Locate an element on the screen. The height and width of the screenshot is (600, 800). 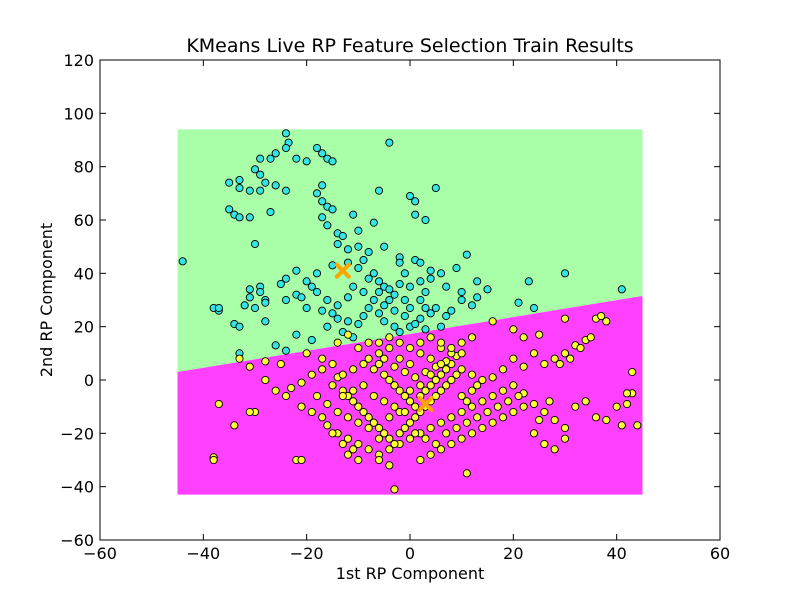
x-tick-label: −40 is located at coordinates (203, 553).